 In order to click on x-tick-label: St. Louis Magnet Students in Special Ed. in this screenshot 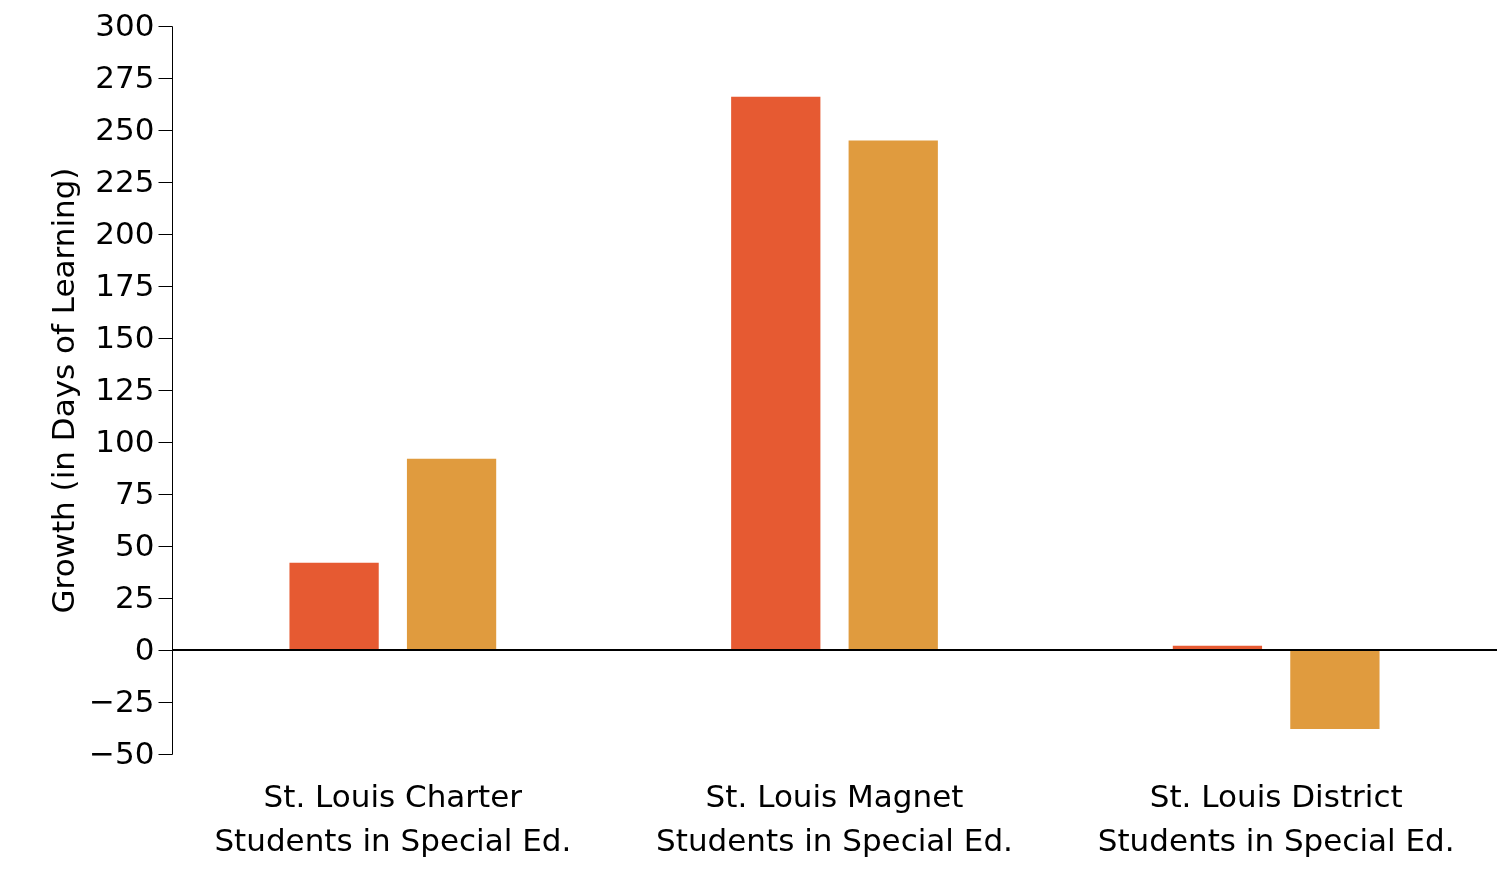, I will do `click(834, 817)`.